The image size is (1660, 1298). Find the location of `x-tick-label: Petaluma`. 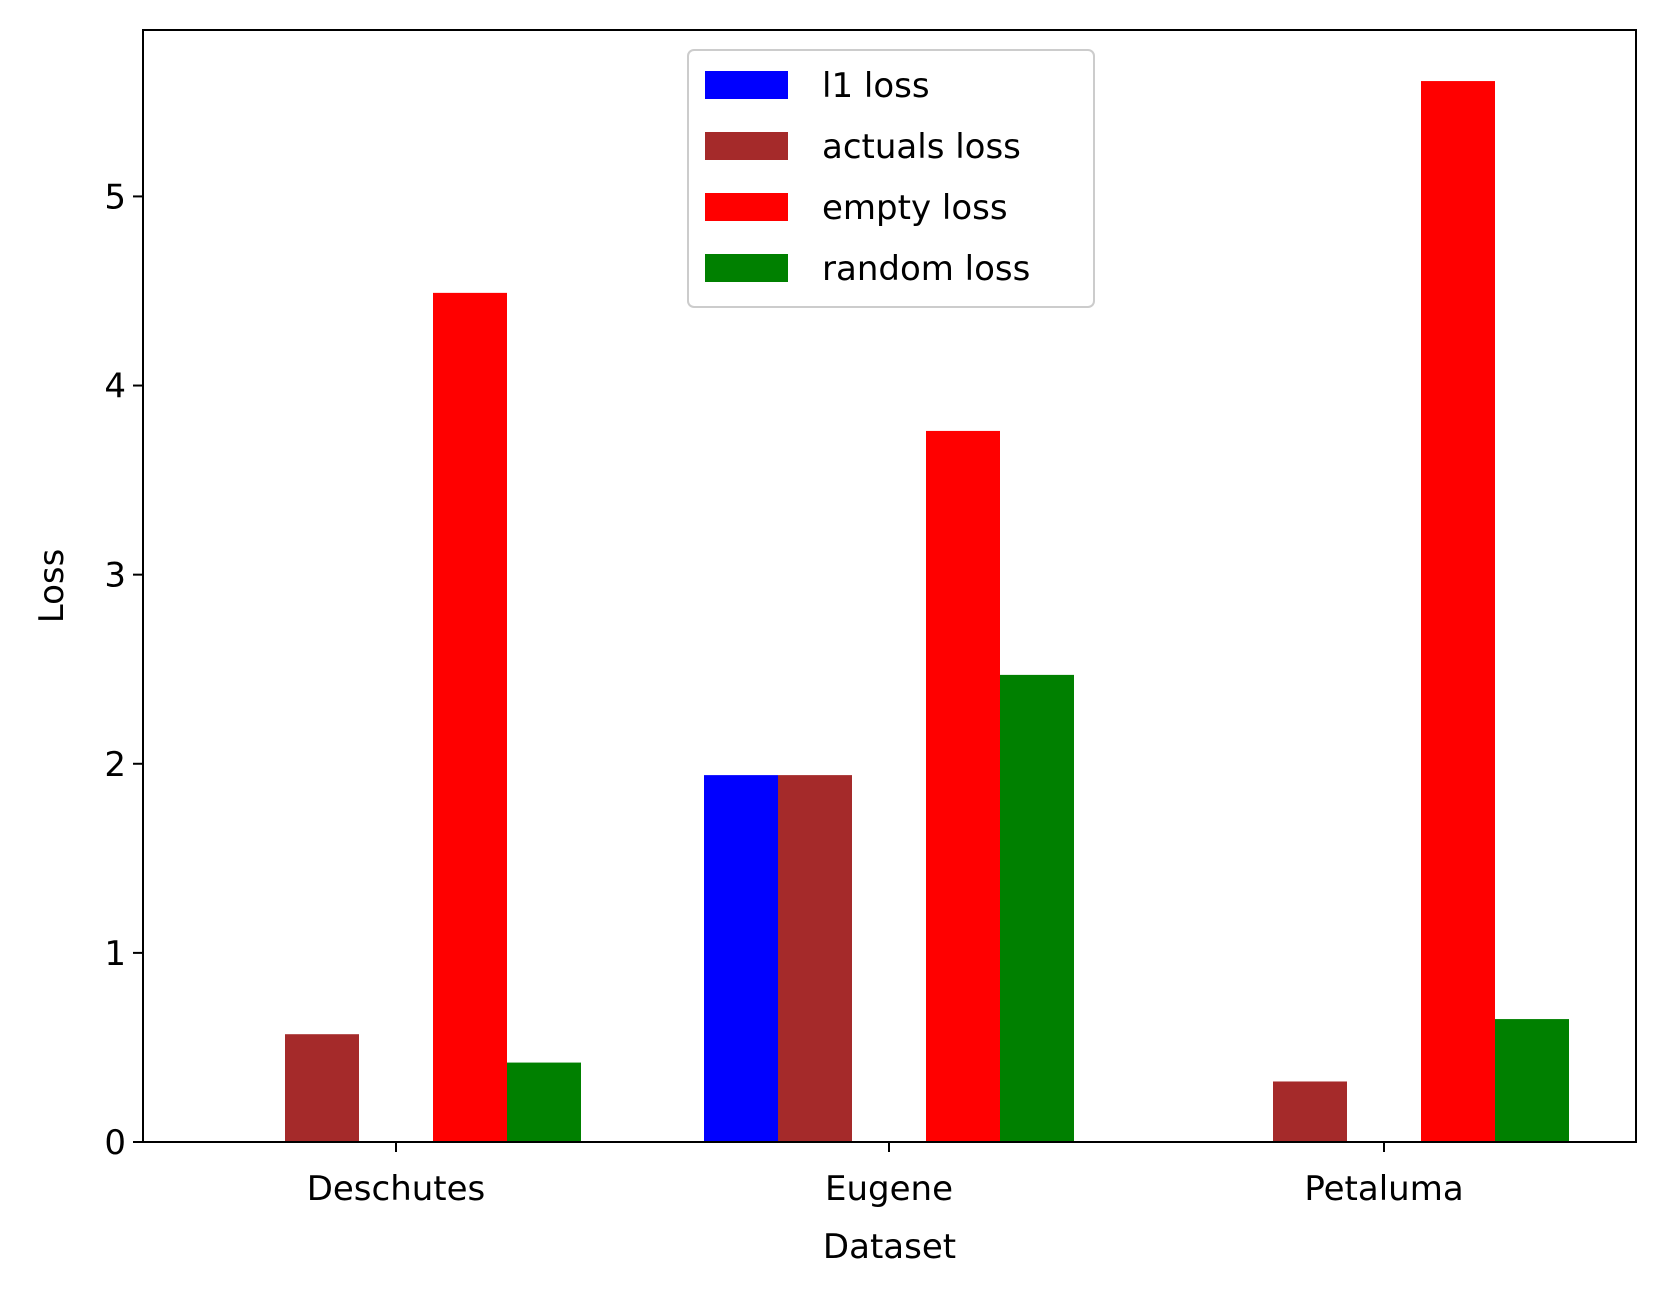

x-tick-label: Petaluma is located at coordinates (1383, 1189).